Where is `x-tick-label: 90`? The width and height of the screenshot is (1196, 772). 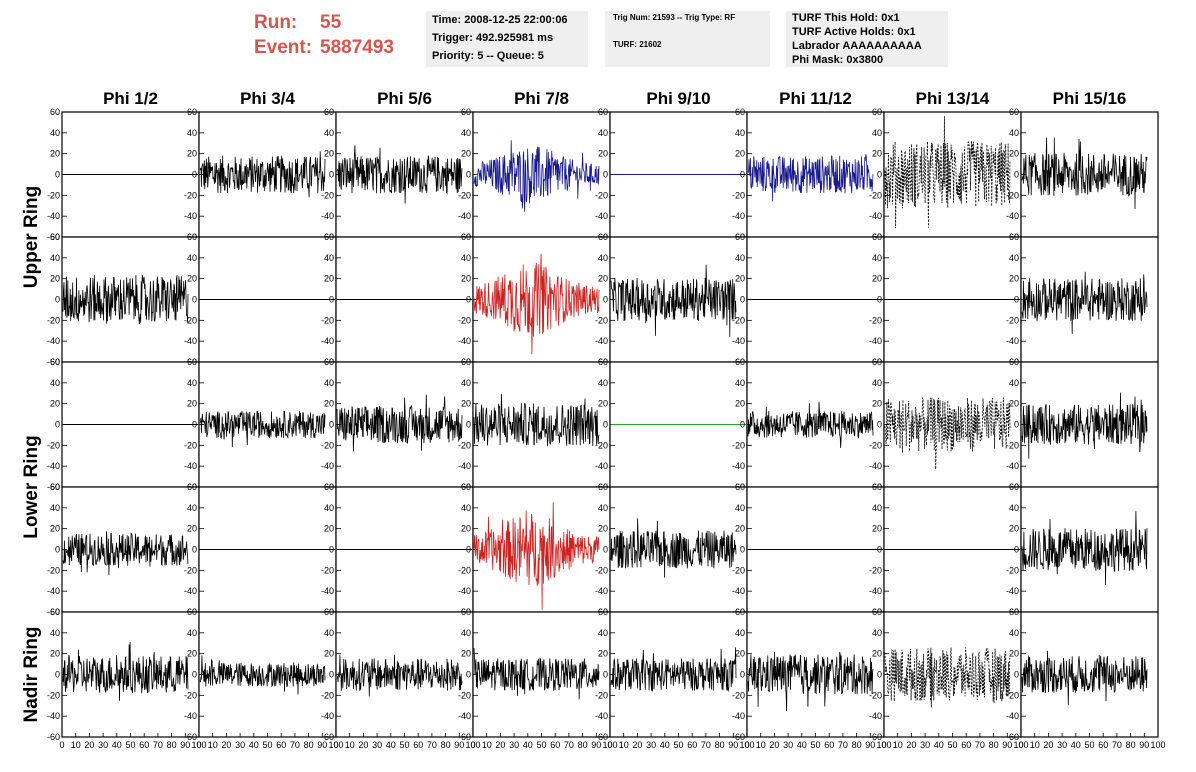 x-tick-label: 90 is located at coordinates (185, 745).